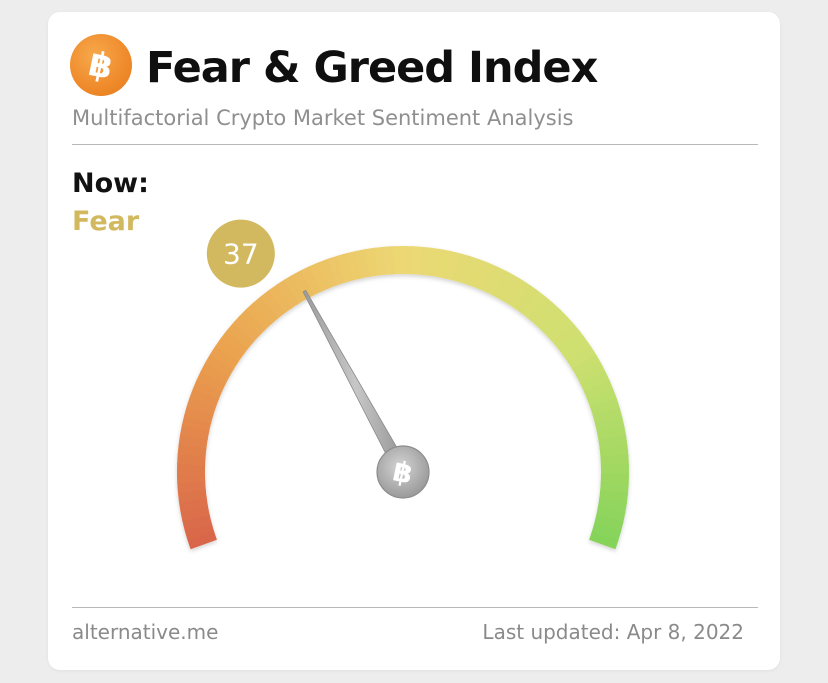 The height and width of the screenshot is (683, 828). What do you see at coordinates (403, 472) in the screenshot?
I see `gauge-hub: ฿` at bounding box center [403, 472].